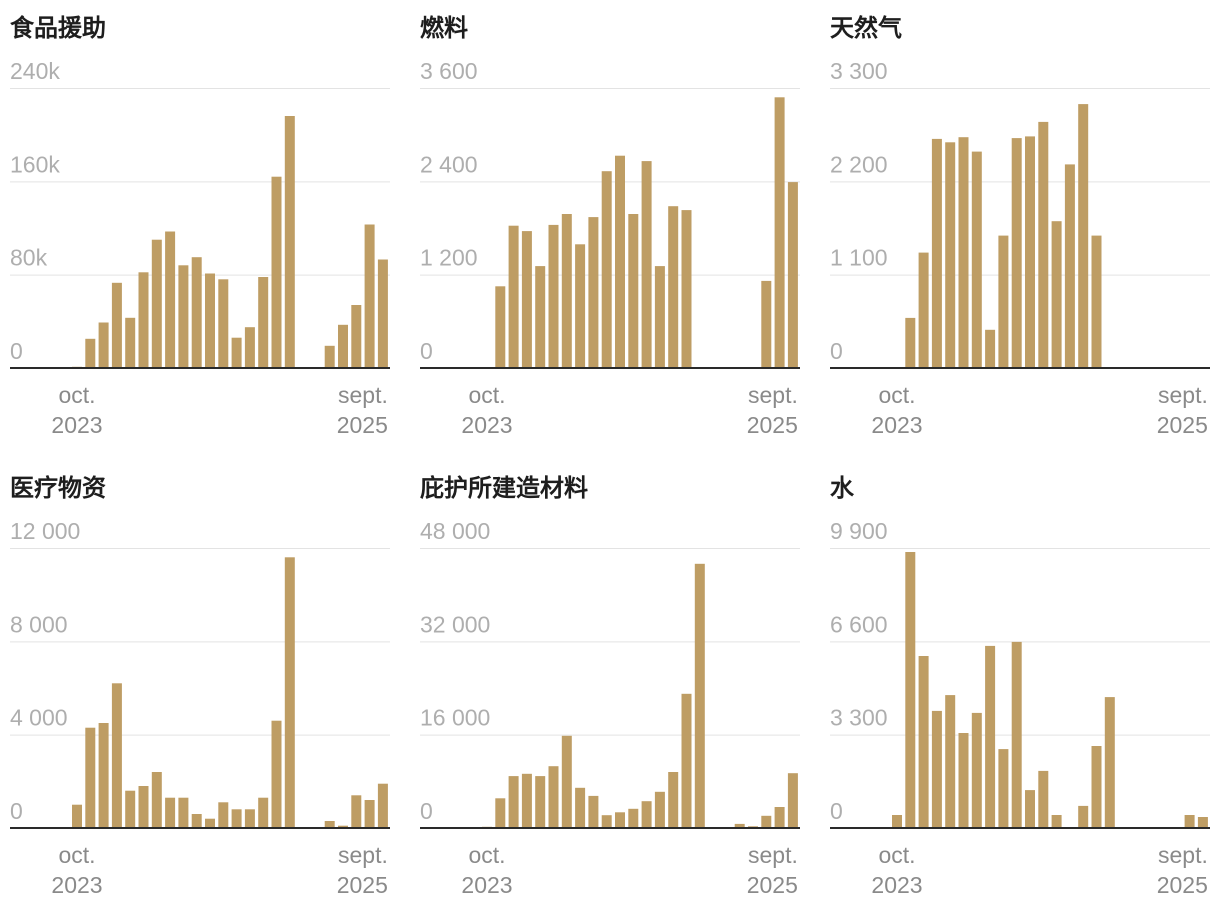 The width and height of the screenshot is (1220, 910). I want to click on y-tick-label: 9 900, so click(859, 531).